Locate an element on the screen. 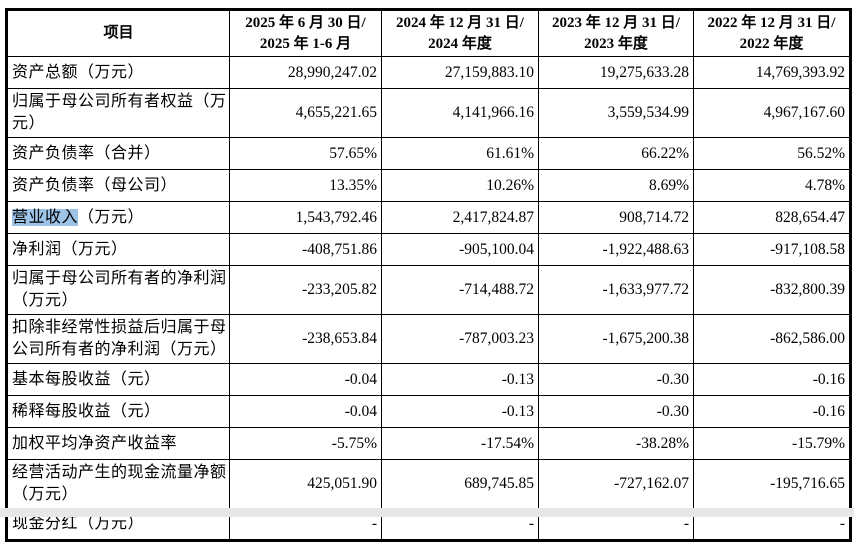 Image resolution: width=854 pixels, height=542 pixels. table-row: 资产负债率（母公司） 13.35% 10.26% 8.69% 4.78% is located at coordinates (428, 185).